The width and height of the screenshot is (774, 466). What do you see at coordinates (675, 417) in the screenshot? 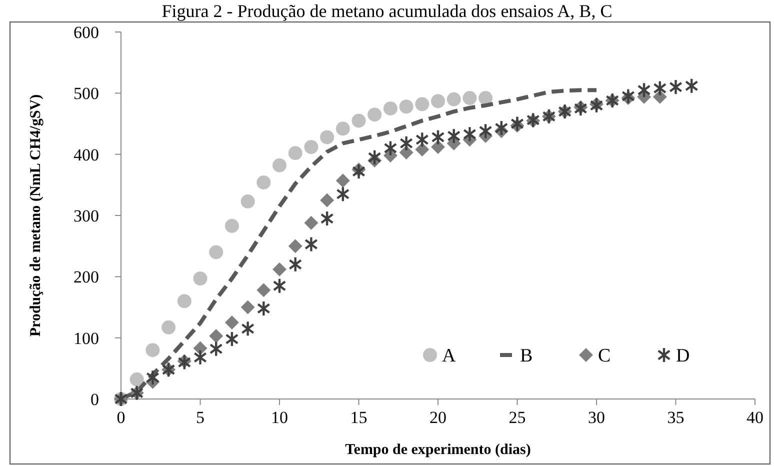
I see `x-tick-label: 35` at bounding box center [675, 417].